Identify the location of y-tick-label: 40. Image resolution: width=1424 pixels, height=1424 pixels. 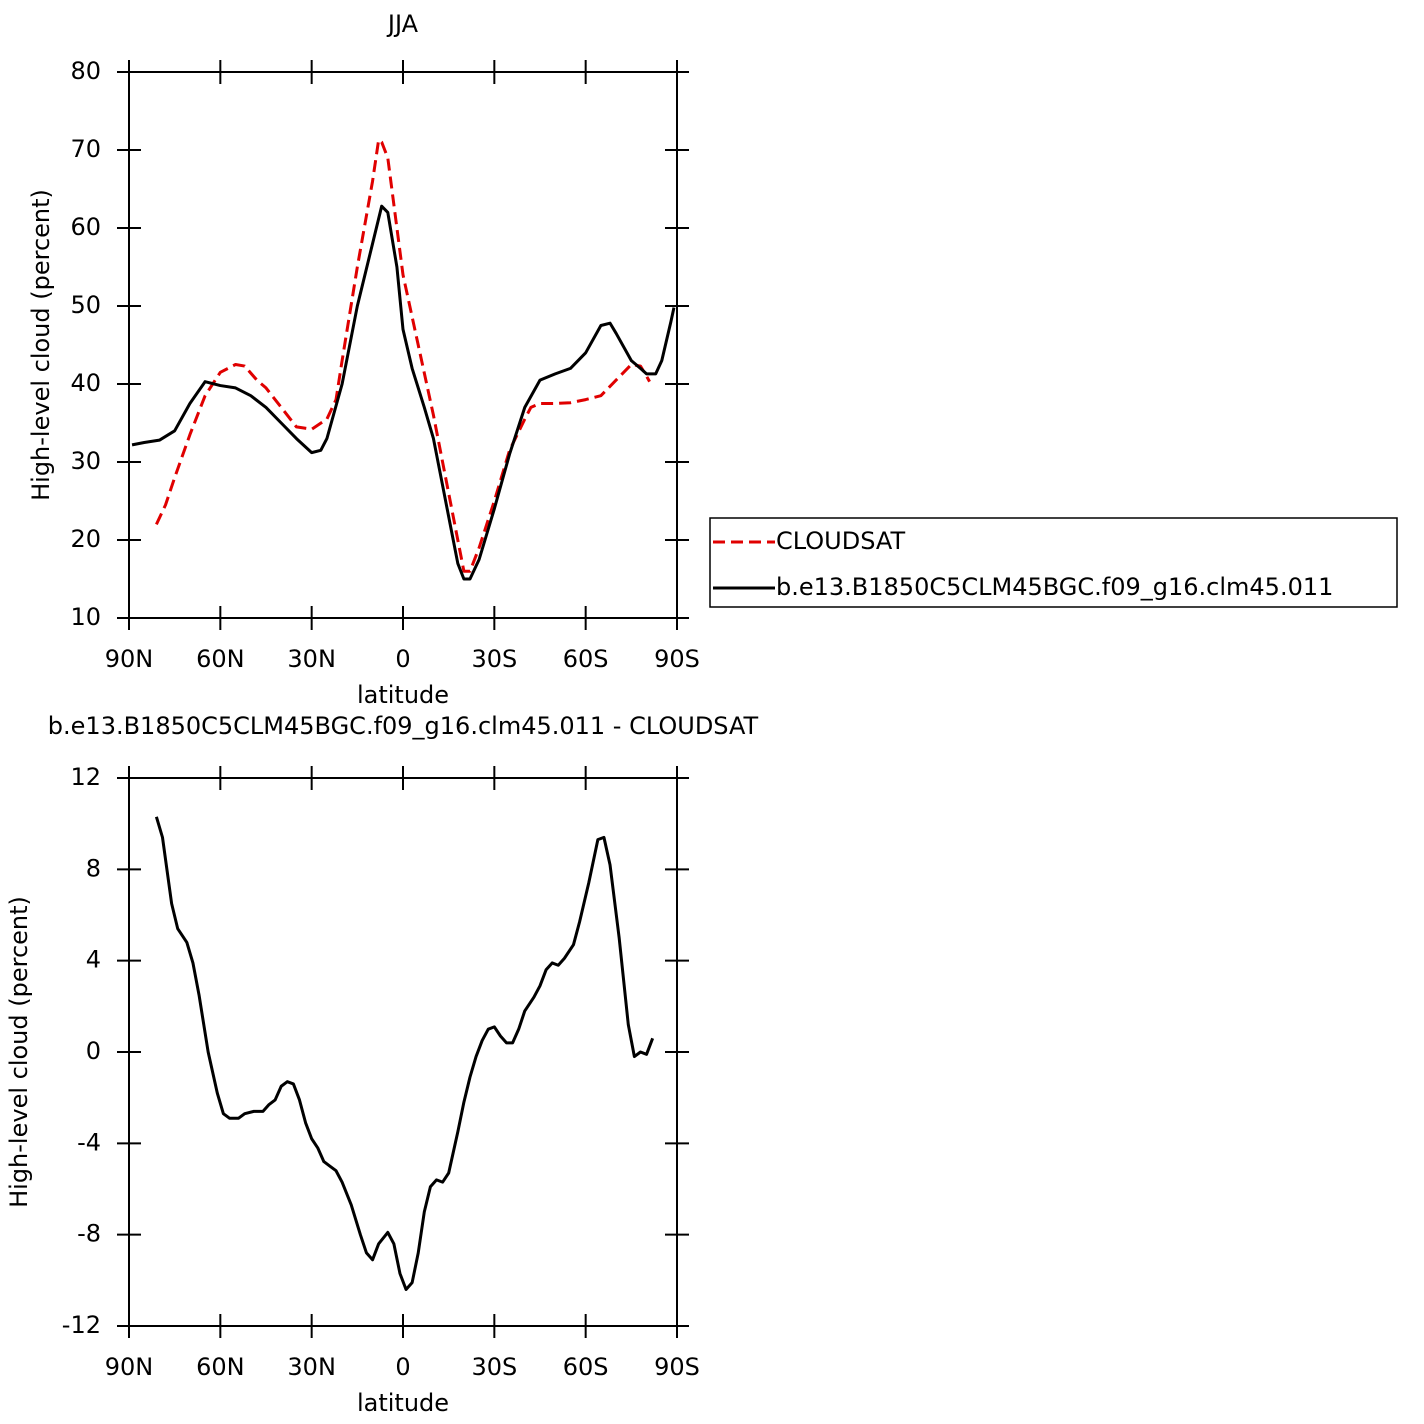
(85, 383).